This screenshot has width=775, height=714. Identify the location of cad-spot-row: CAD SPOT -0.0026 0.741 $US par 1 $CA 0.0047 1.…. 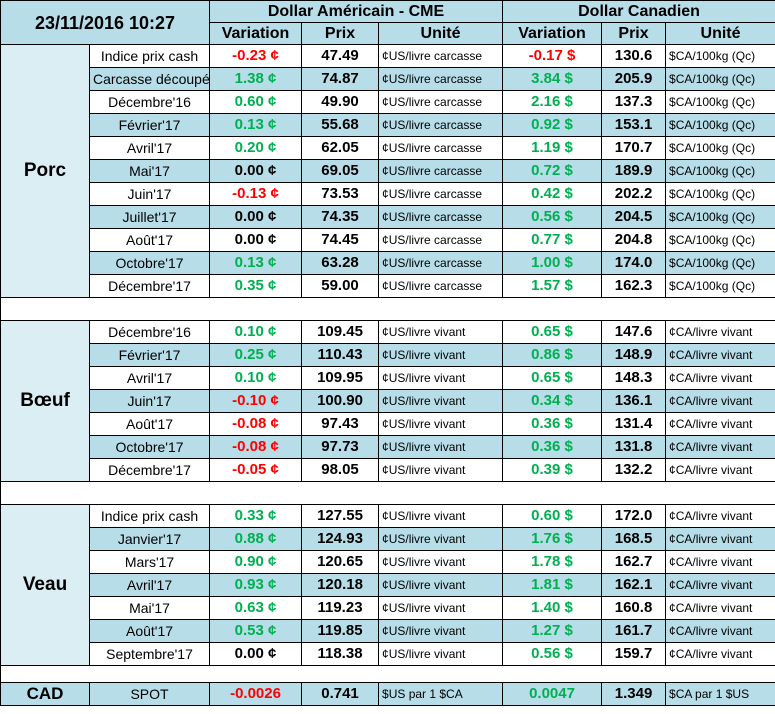
(387, 694).